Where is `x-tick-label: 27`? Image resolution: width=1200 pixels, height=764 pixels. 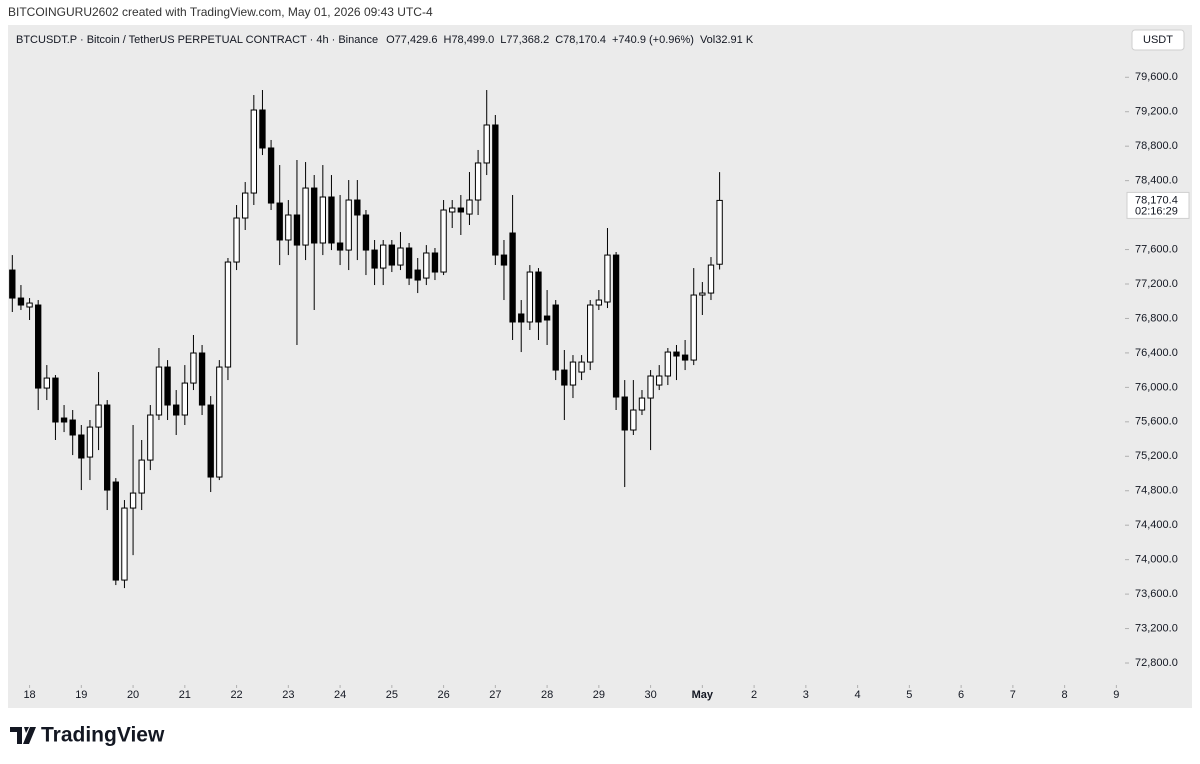
x-tick-label: 27 is located at coordinates (495, 695).